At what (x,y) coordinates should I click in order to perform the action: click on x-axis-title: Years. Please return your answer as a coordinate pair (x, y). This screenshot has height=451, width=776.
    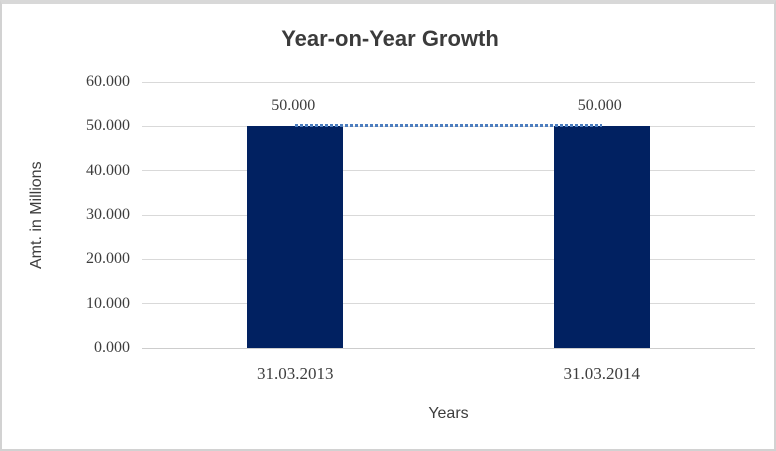
    Looking at the image, I should click on (448, 413).